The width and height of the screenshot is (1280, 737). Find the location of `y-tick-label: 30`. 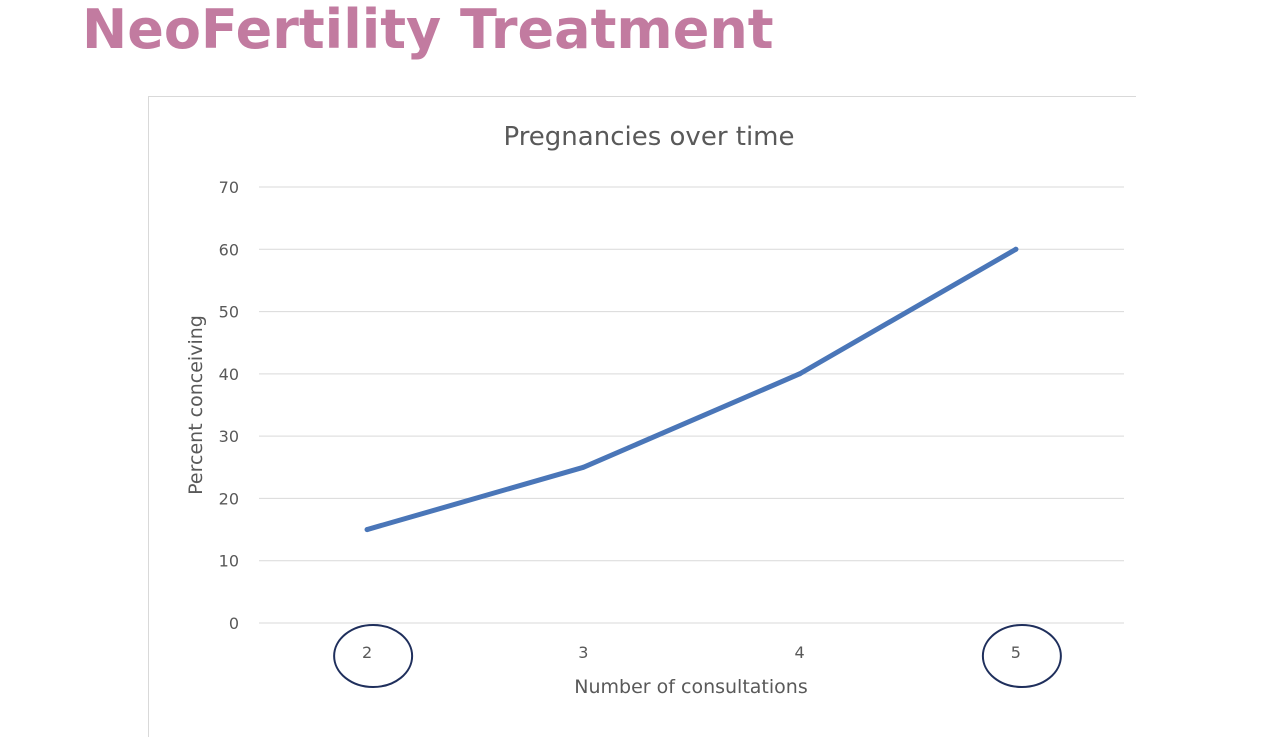

y-tick-label: 30 is located at coordinates (229, 436).